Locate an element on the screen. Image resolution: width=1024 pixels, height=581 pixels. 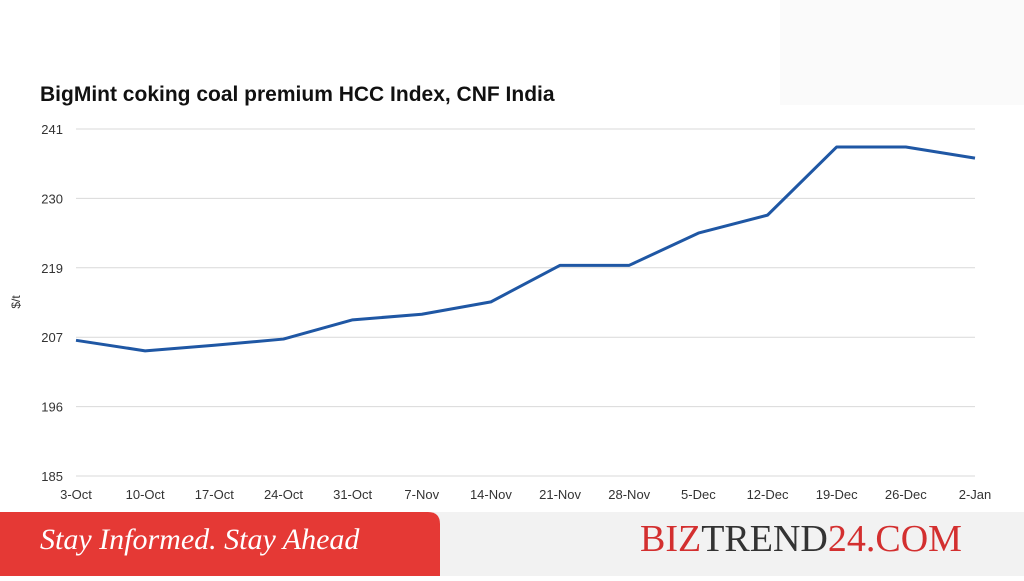
x-tick-label: 26-Dec is located at coordinates (906, 494).